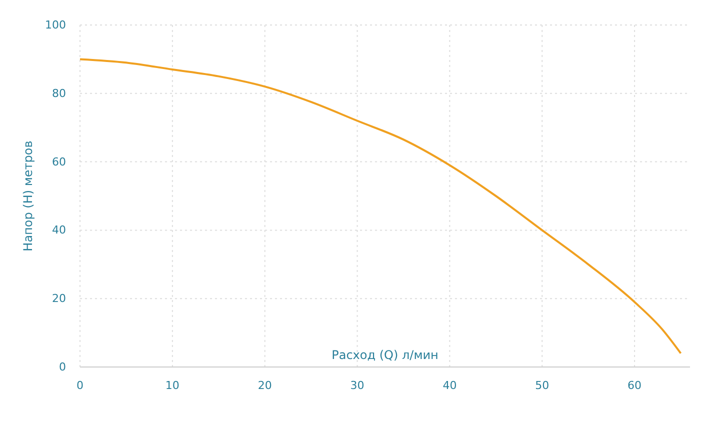 The width and height of the screenshot is (710, 421). Describe the element at coordinates (542, 385) in the screenshot. I see `x-tick-label: 50` at that location.